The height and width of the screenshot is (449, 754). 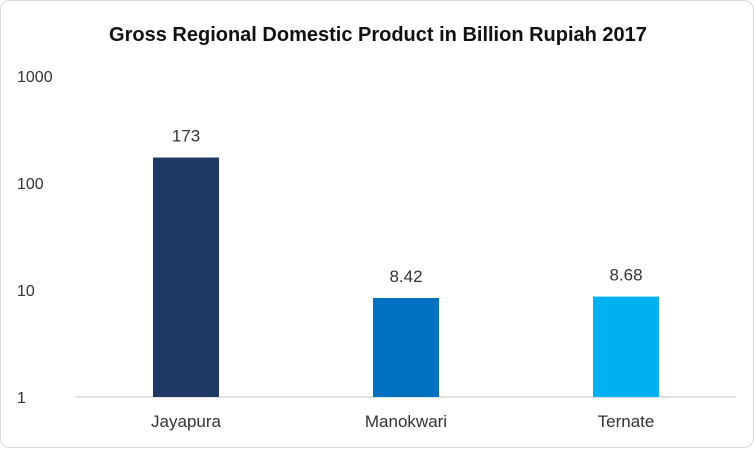 I want to click on x-tick-label: Jayapura, so click(x=186, y=421).